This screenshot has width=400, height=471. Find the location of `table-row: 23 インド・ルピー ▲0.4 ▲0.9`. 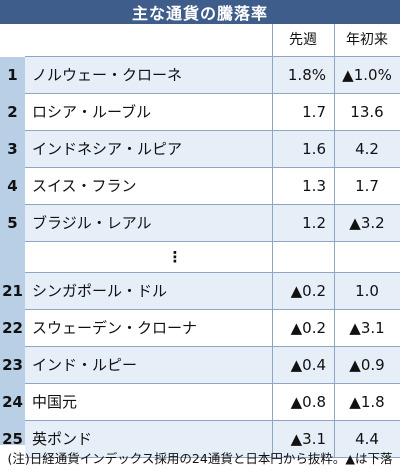

table-row: 23 インド・ルピー ▲0.4 ▲0.9 is located at coordinates (200, 365).